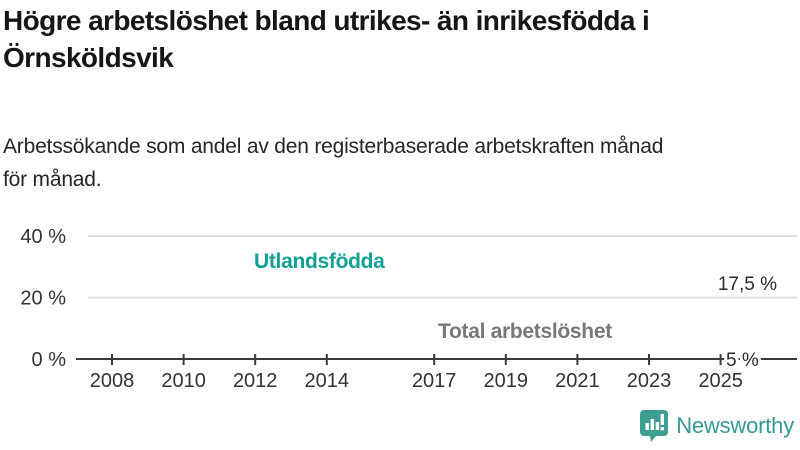 This screenshot has width=800, height=450. I want to click on newsworthy-wordmark: Newsworthy, so click(735, 425).